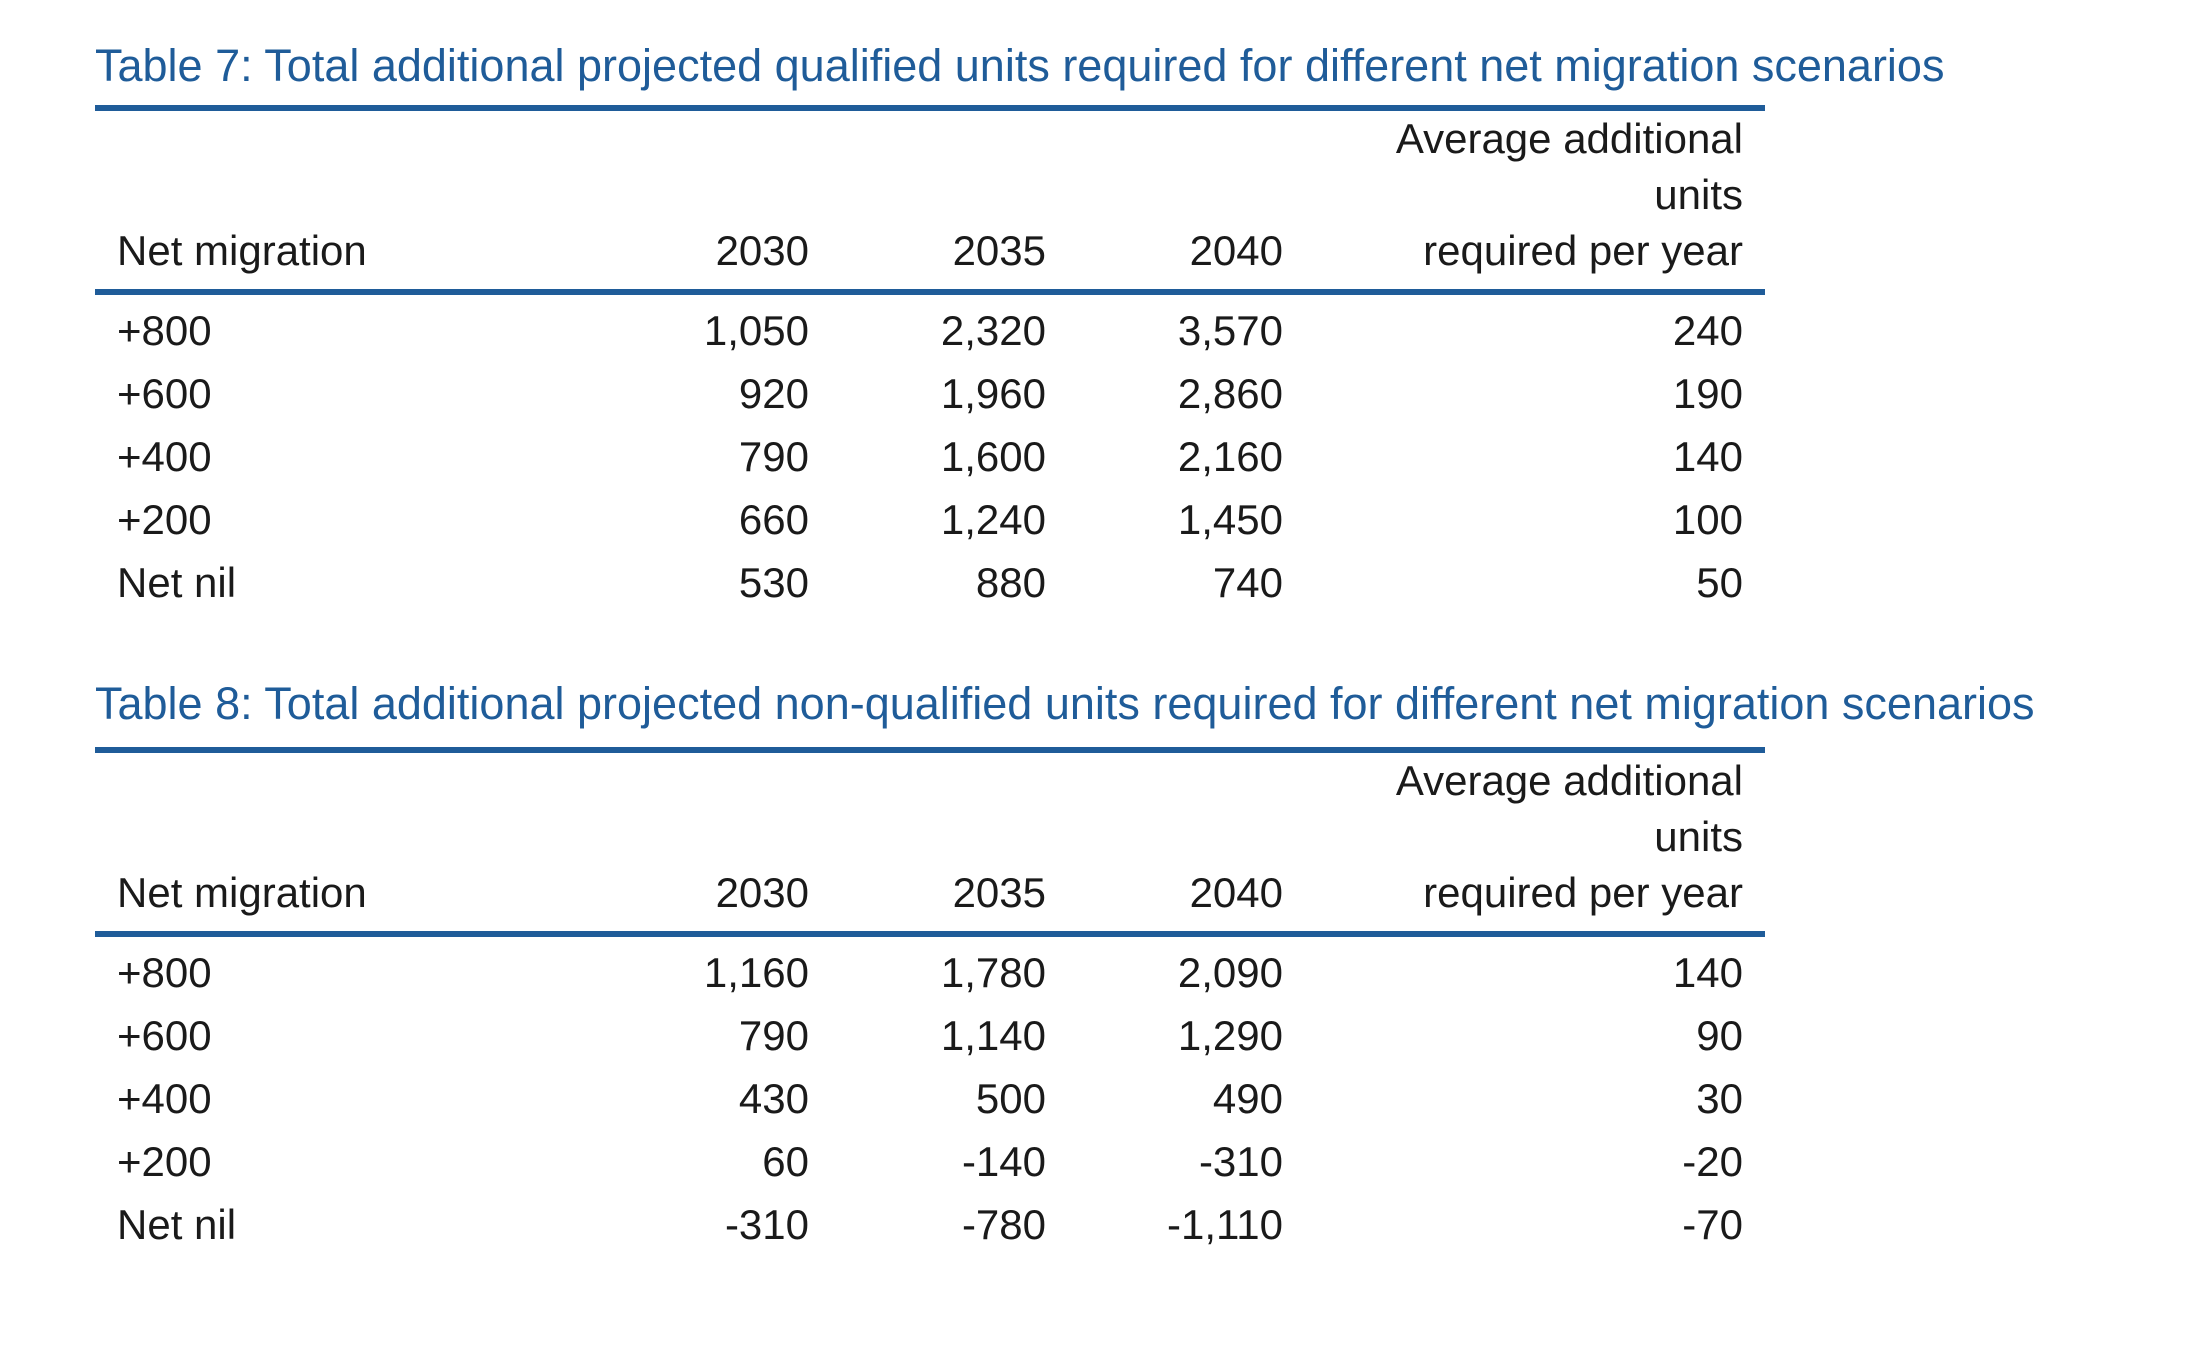 Image resolution: width=2204 pixels, height=1361 pixels. Describe the element at coordinates (930, 456) in the screenshot. I see `table-row: +400 790 1,600 2,160 140` at that location.